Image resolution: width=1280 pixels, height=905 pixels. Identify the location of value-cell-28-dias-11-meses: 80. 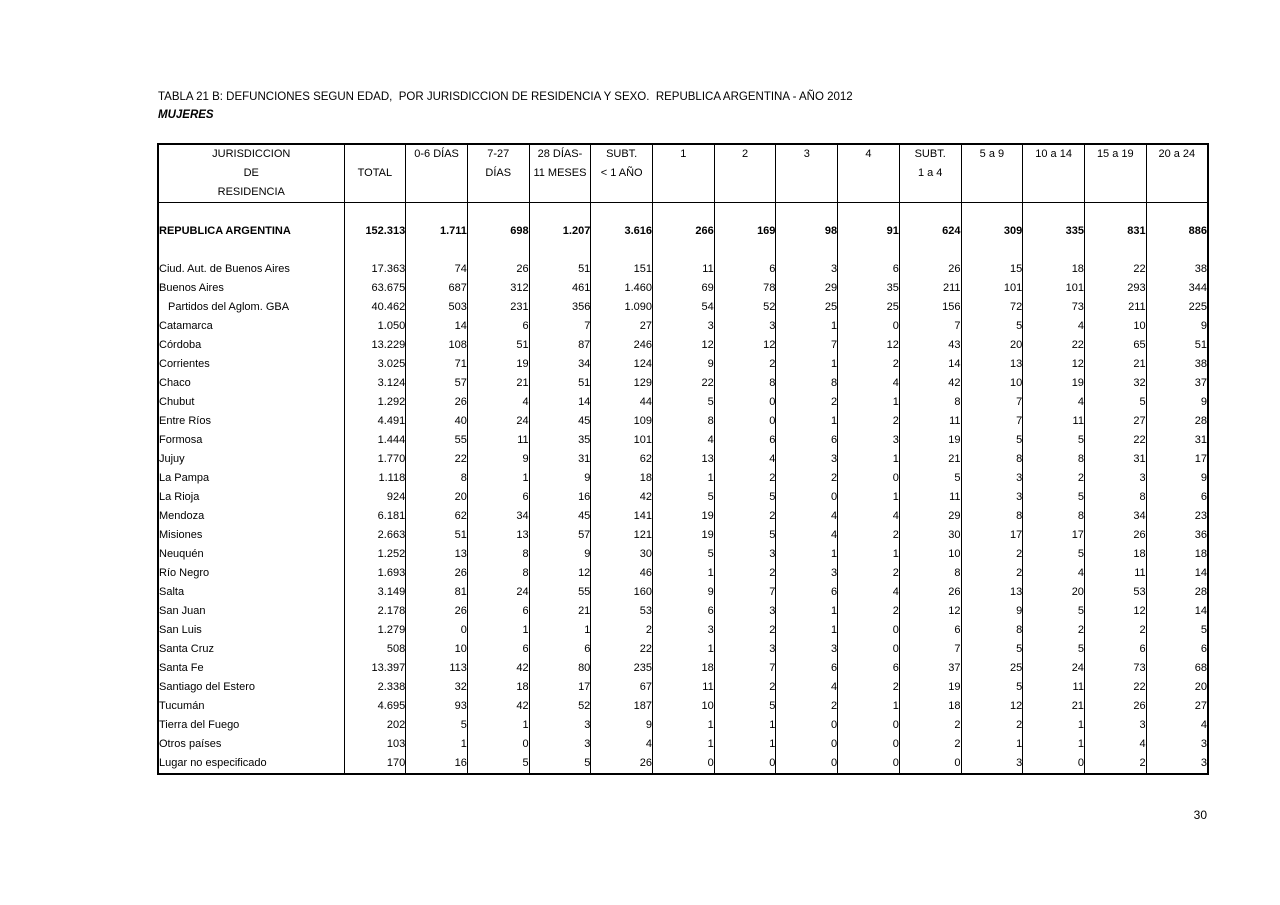
(559, 668).